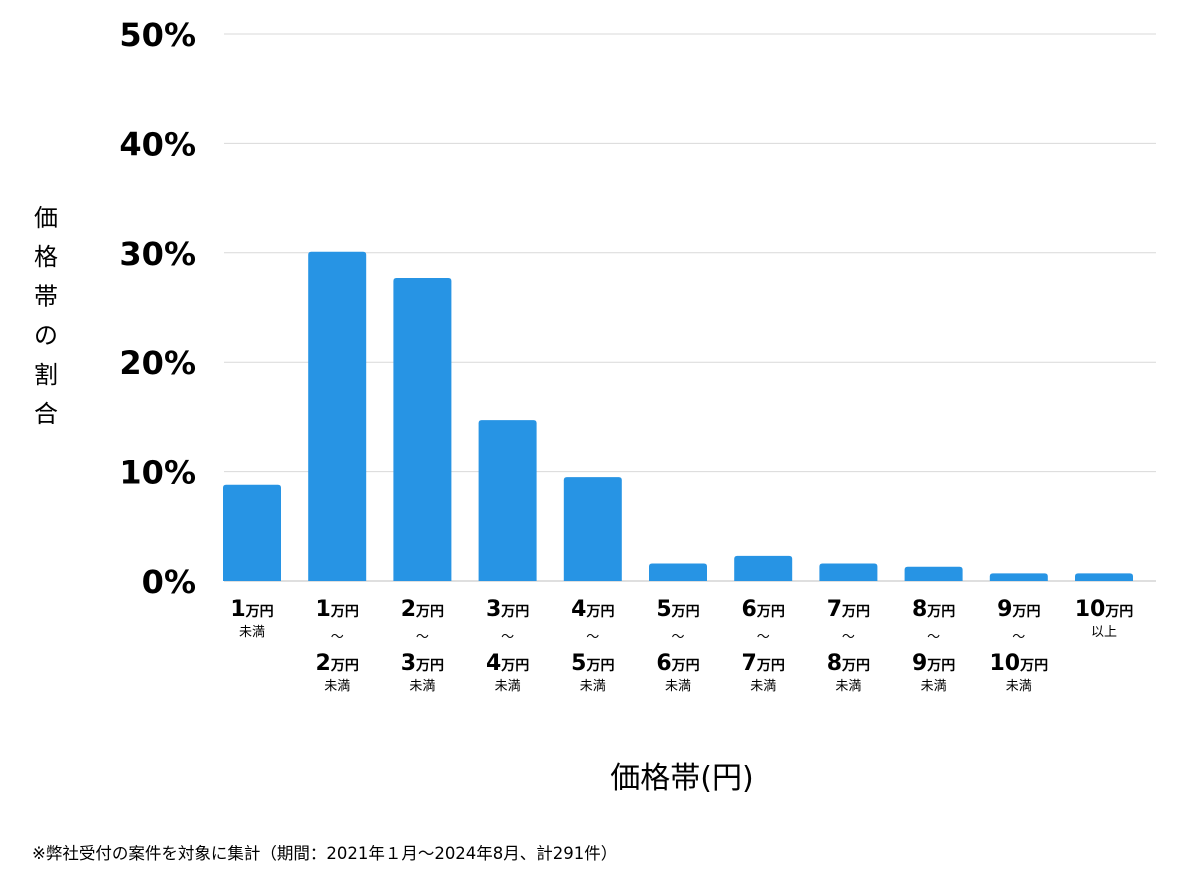  I want to click on y-axis-label-char: 格, so click(46, 257).